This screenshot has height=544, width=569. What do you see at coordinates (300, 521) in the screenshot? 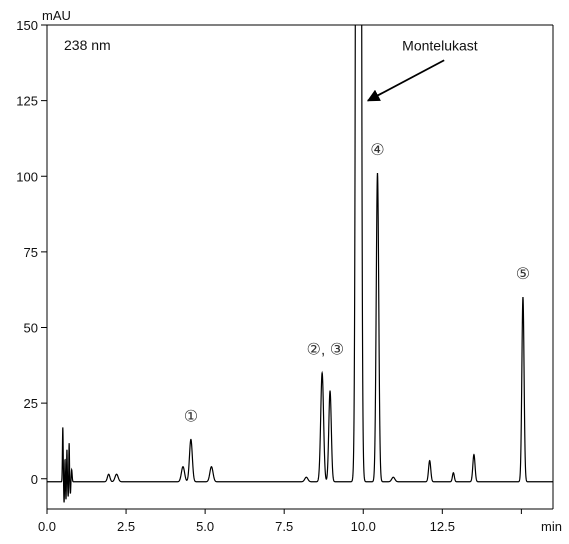
I see `x-axis: 0.0 2.5 5.0 7.5 10.0 12.5 min` at bounding box center [300, 521].